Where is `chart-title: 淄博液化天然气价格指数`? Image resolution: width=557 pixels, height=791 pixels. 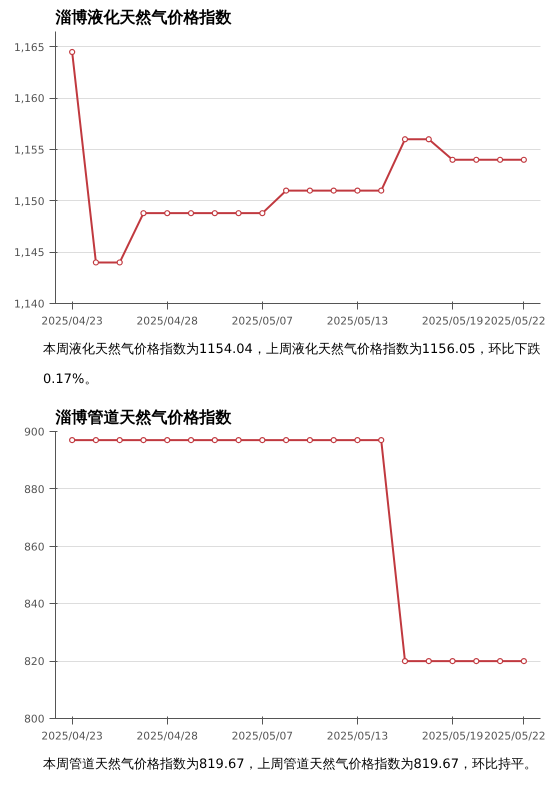
chart-title: 淄博液化天然气价格指数 is located at coordinates (143, 17).